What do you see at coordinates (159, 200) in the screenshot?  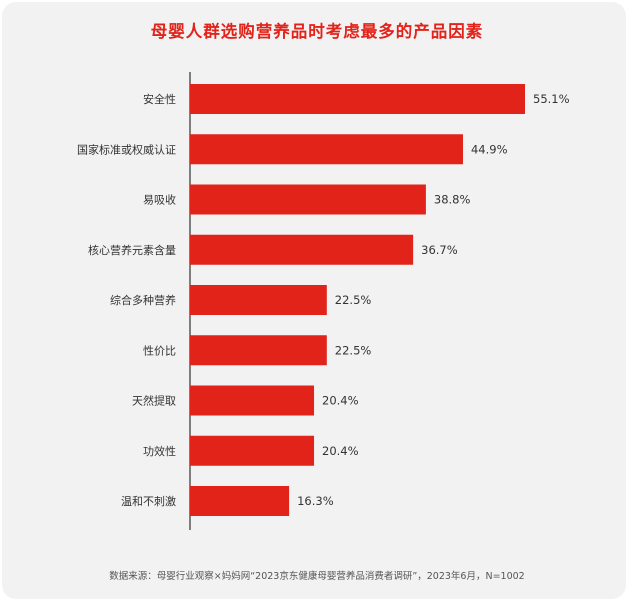 I see `category-label: 易吸收` at bounding box center [159, 200].